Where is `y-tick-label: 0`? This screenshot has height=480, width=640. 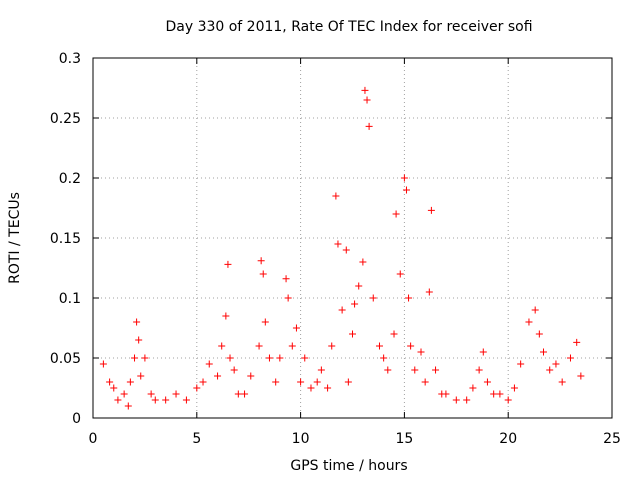 y-tick-label: 0 is located at coordinates (76, 419).